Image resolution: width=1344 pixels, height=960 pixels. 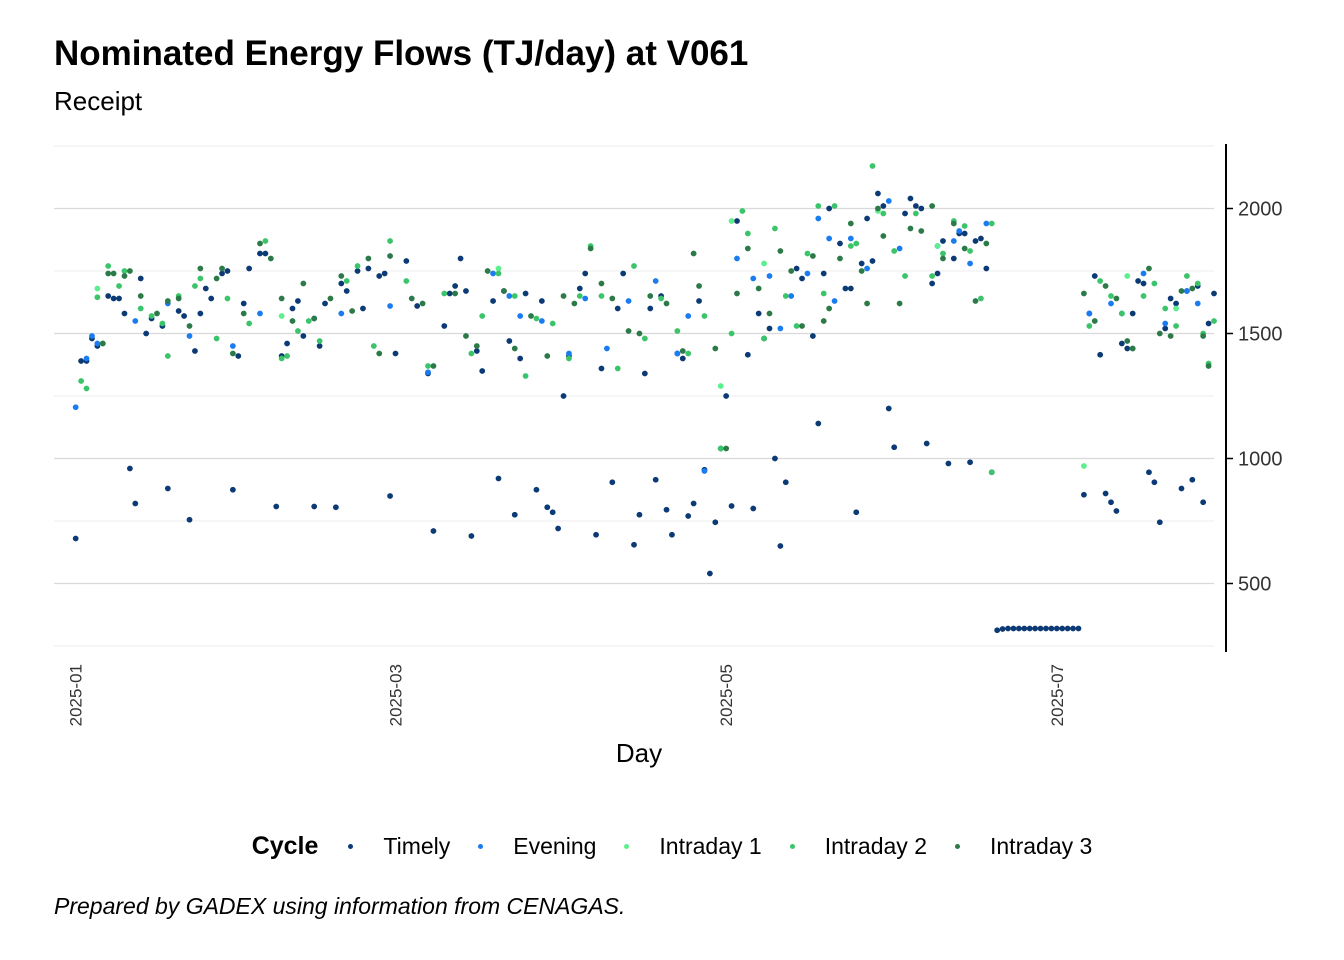 I want to click on x-tick-label: 2025-01, so click(x=76, y=695).